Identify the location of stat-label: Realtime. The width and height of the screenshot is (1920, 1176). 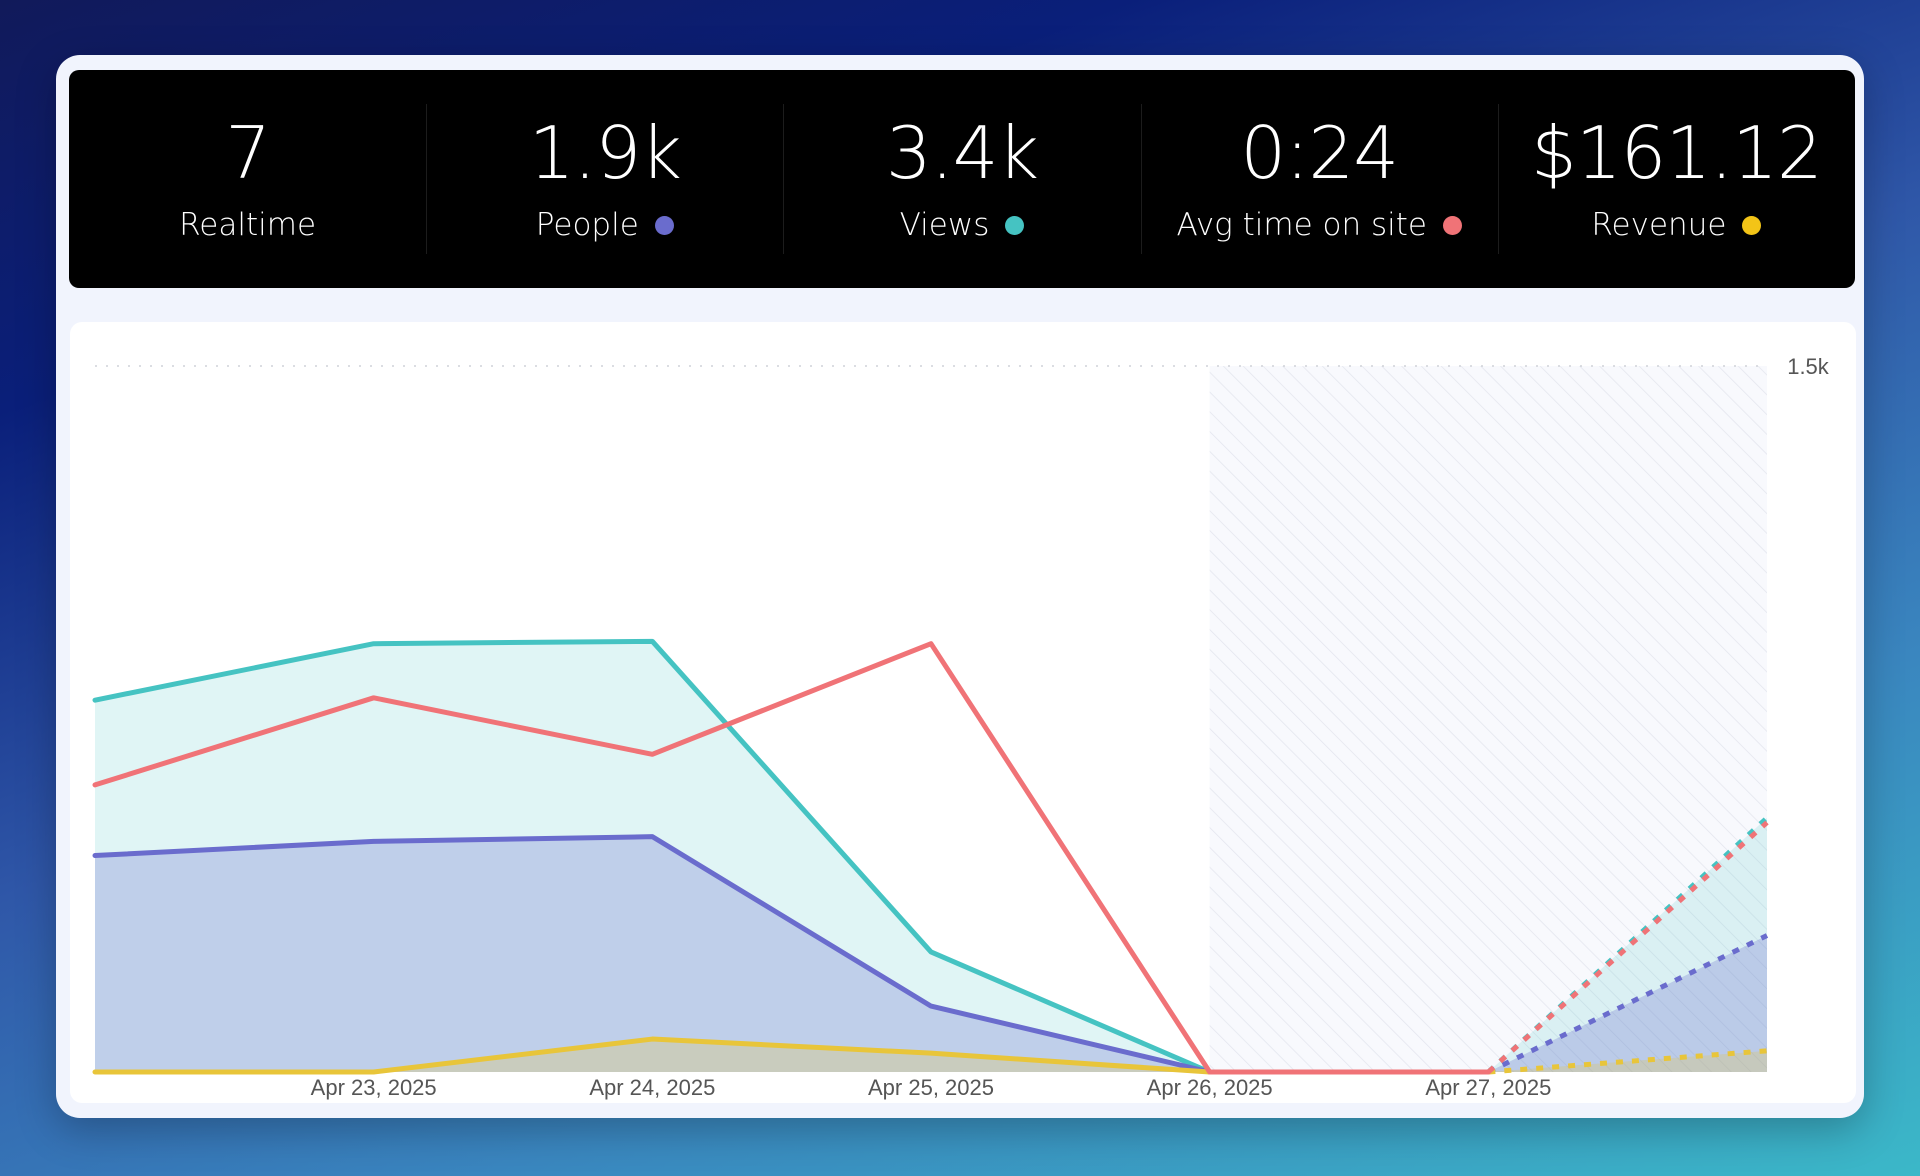
(248, 225).